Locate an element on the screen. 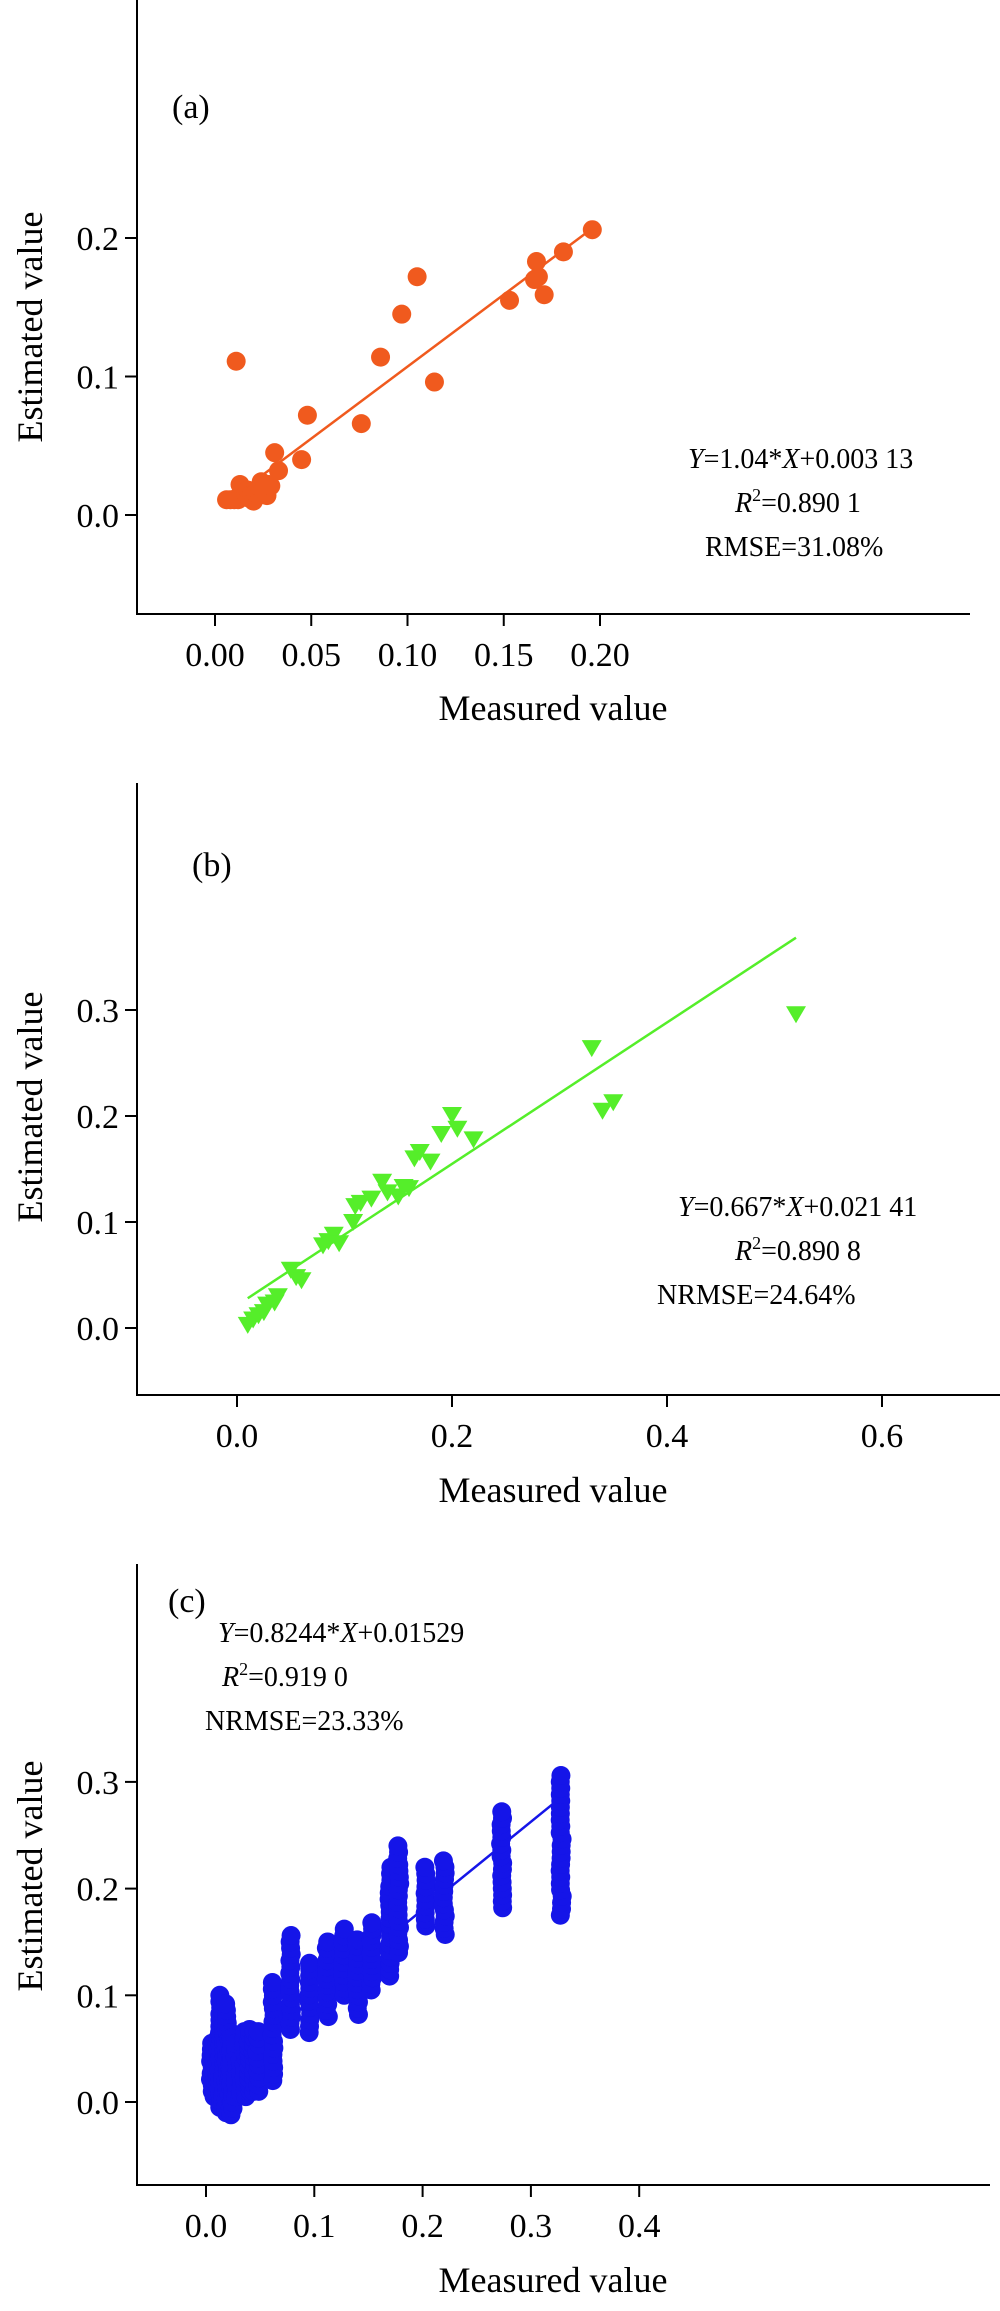 The image size is (1000, 2311). y-tick-label: 0.3 is located at coordinates (98, 1011).